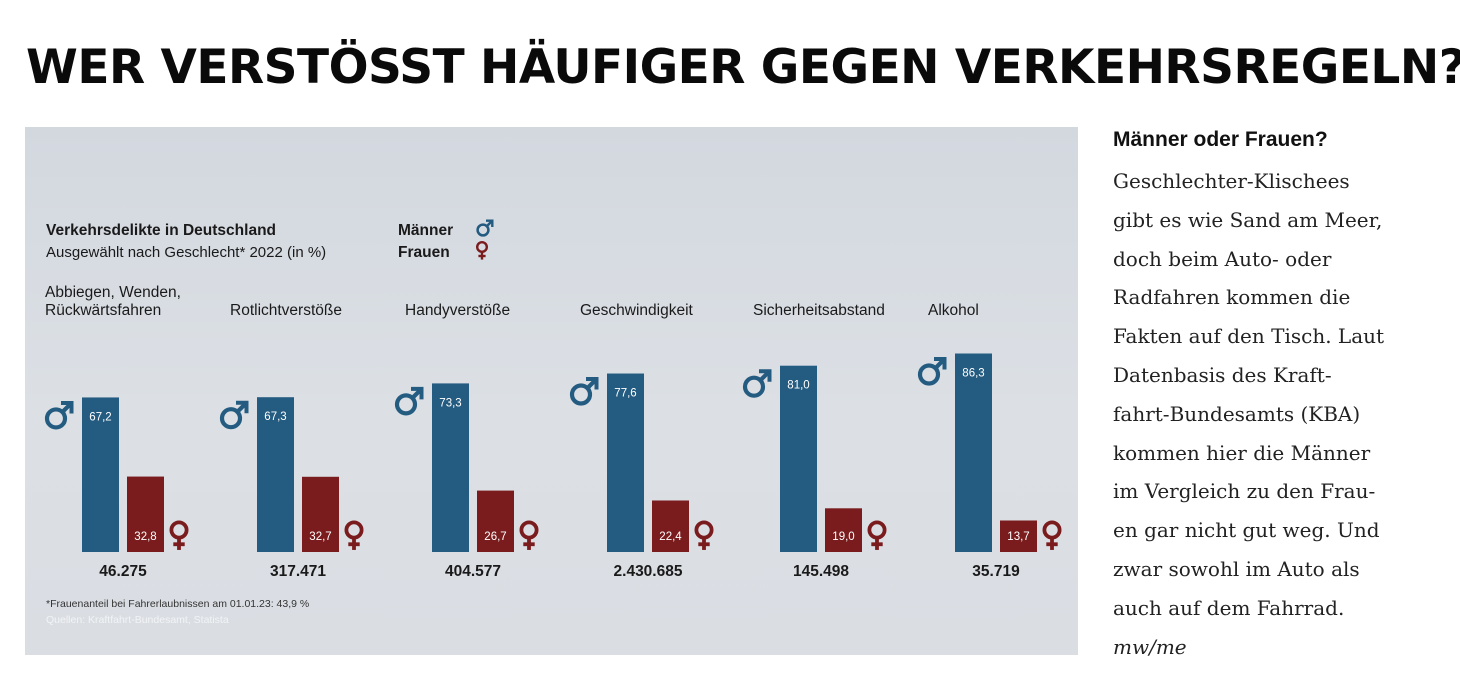 The width and height of the screenshot is (1460, 695). I want to click on legend-label-women: Frauen, so click(424, 252).